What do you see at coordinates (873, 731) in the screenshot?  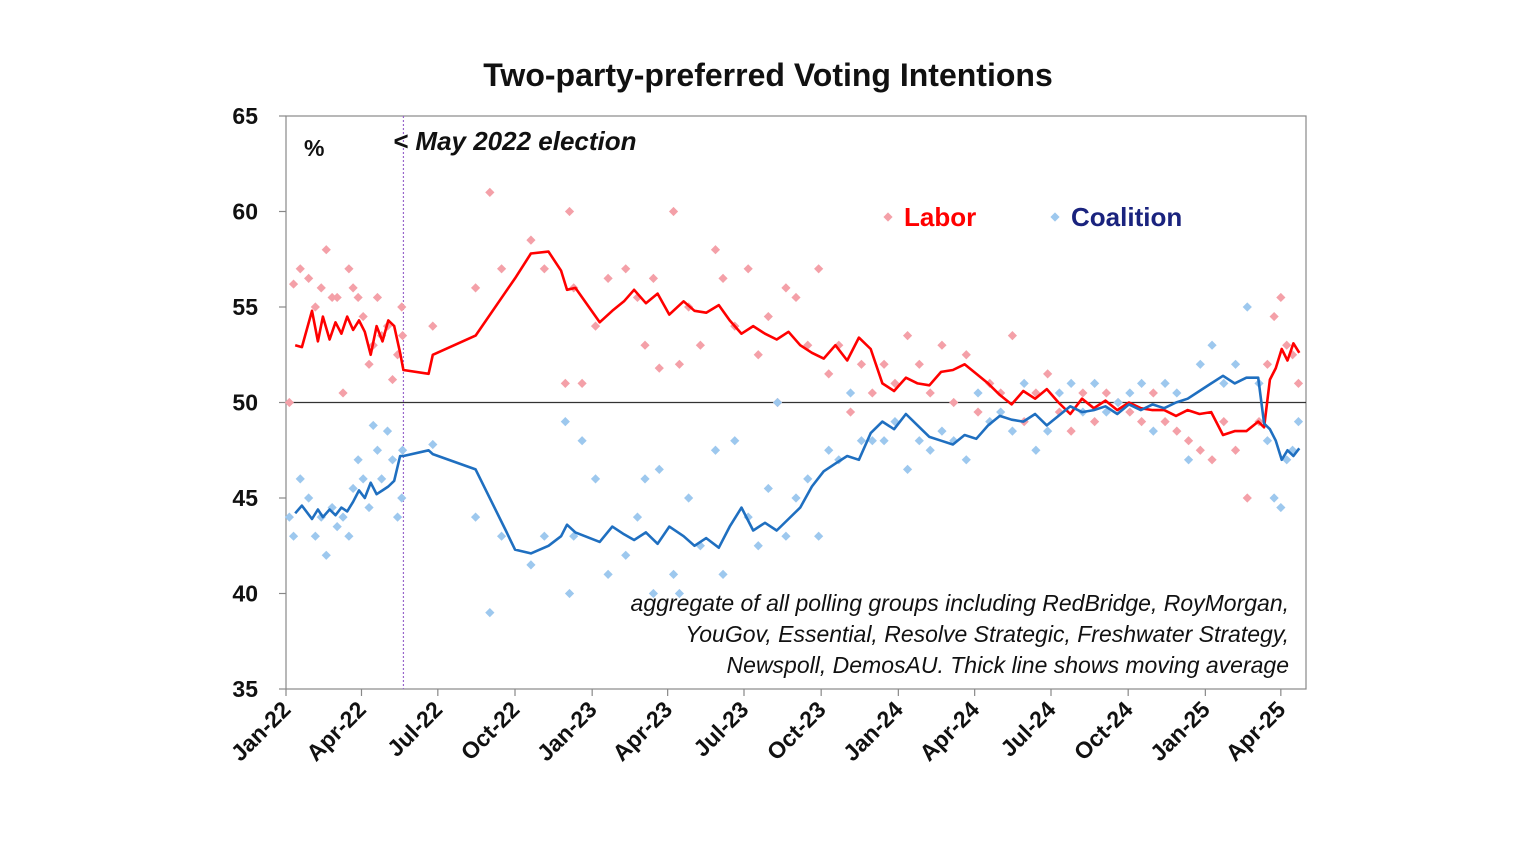 I see `x-tick-label: Jan-24` at bounding box center [873, 731].